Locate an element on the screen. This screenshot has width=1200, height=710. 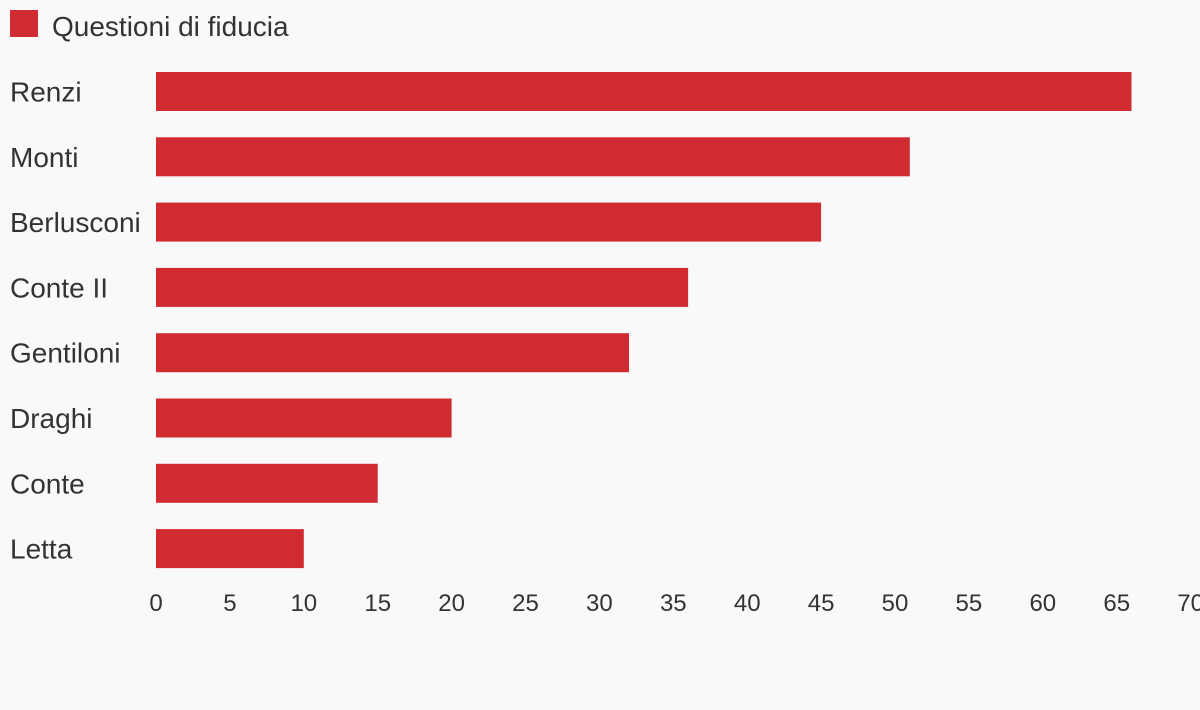
category-label: Monti is located at coordinates (44, 157).